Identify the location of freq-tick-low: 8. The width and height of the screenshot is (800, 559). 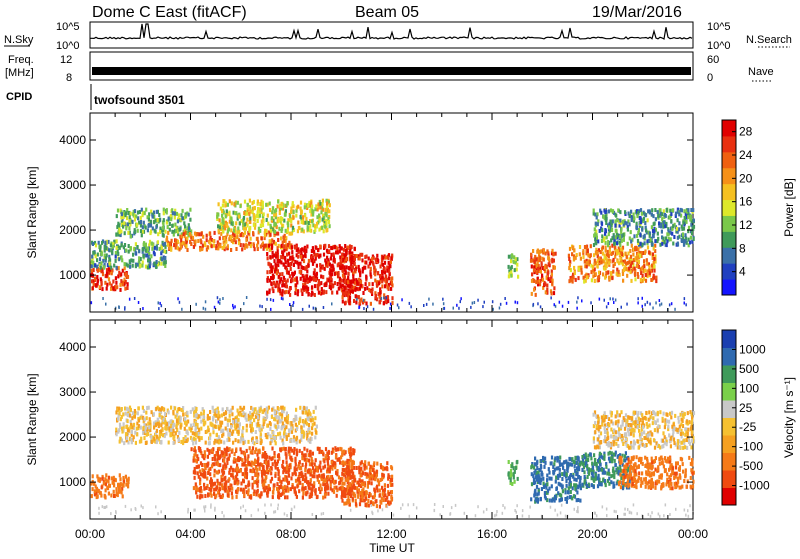
(69, 78).